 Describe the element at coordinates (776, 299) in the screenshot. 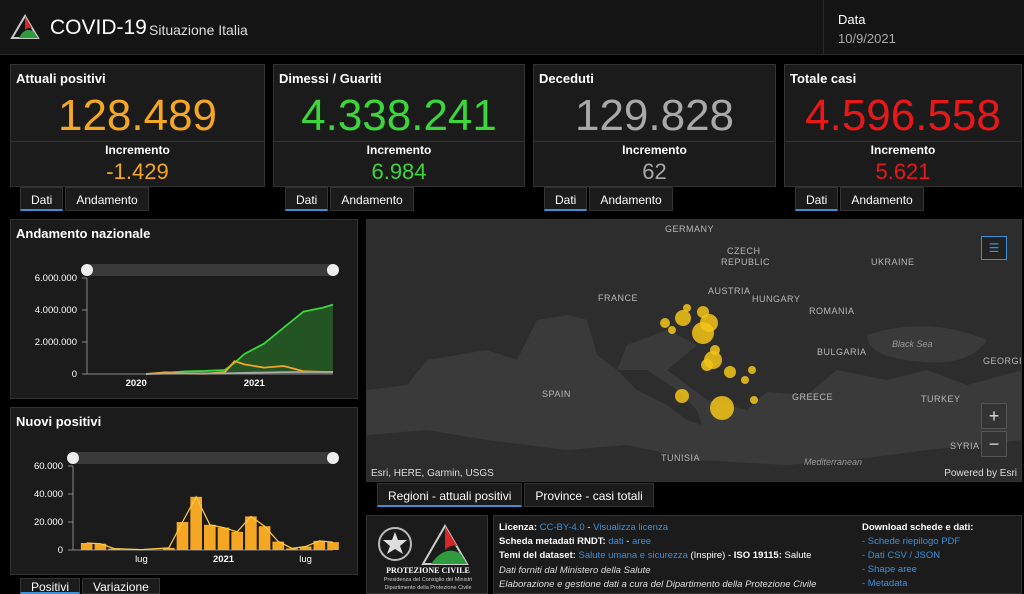

I see `map-label-hungary: HUNGARY` at that location.